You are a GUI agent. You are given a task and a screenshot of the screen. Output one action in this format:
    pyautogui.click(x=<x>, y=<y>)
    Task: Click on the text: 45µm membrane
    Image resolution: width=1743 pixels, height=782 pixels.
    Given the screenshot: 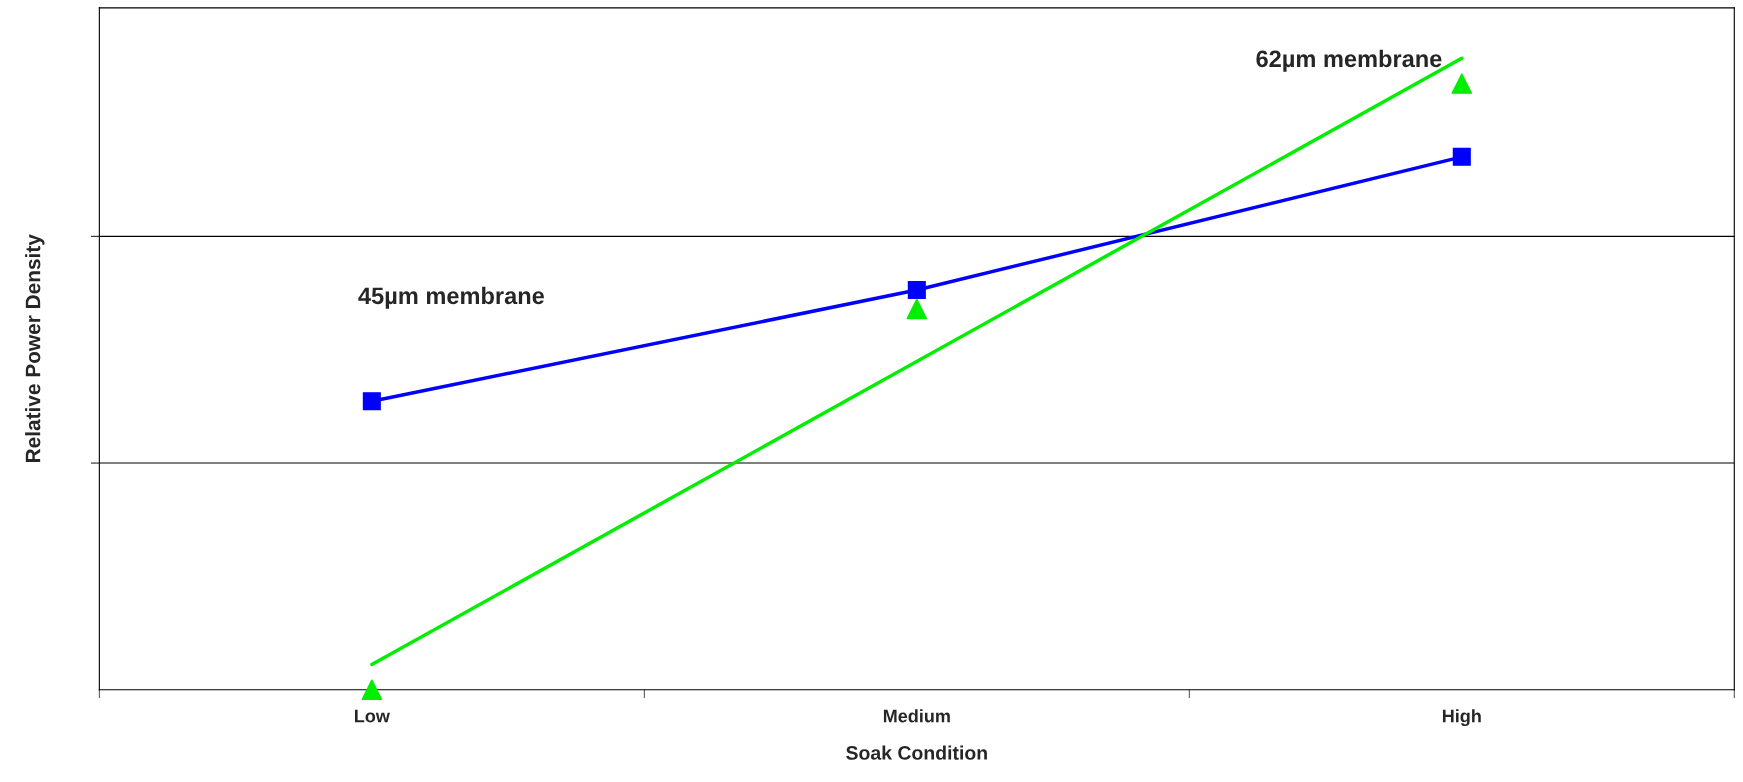 What is the action you would take?
    pyautogui.click(x=451, y=297)
    